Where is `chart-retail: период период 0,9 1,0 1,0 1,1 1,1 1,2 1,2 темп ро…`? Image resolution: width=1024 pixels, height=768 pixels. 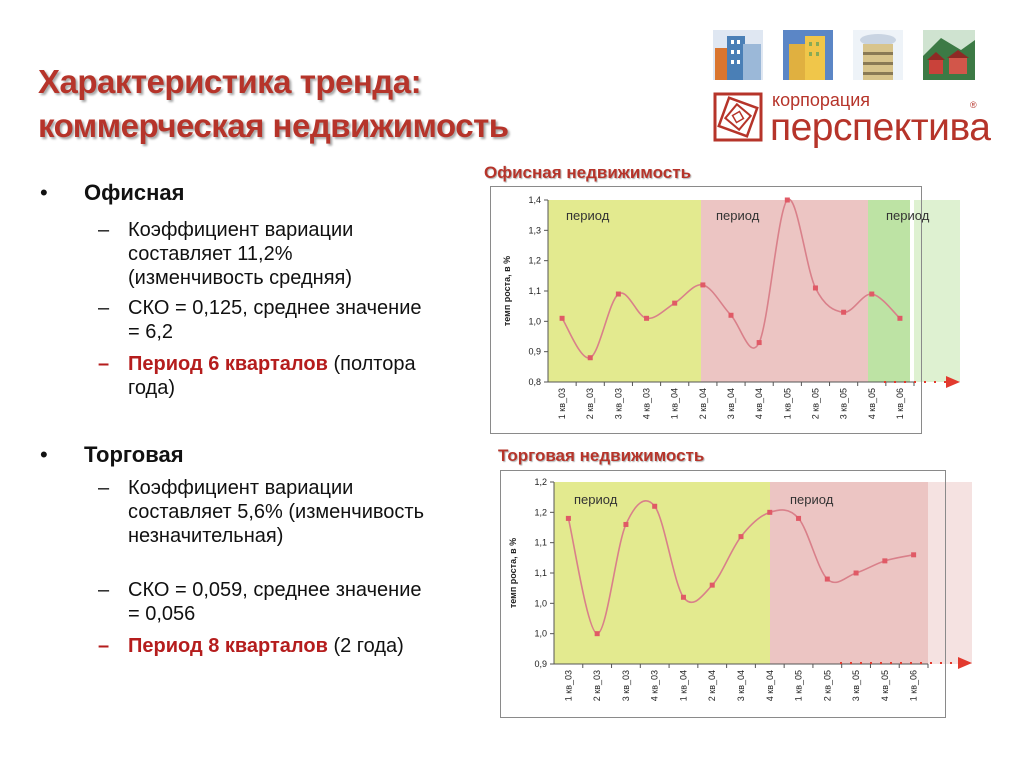
chart-retail: период период 0,9 1,0 1,0 1,1 1,1 1,2 1,2 темп ро… is located at coordinates (736, 594).